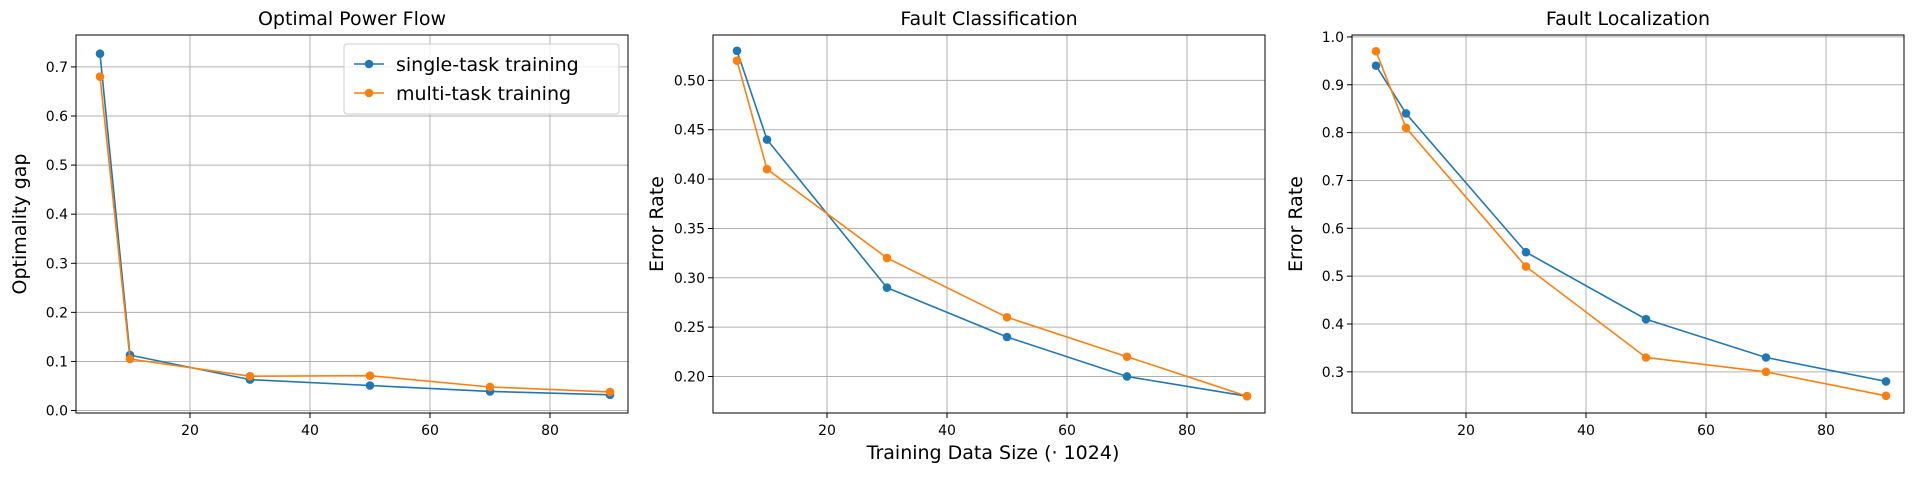 Image resolution: width=1914 pixels, height=480 pixels. Describe the element at coordinates (689, 229) in the screenshot. I see `y-tick-label: 0.35` at that location.